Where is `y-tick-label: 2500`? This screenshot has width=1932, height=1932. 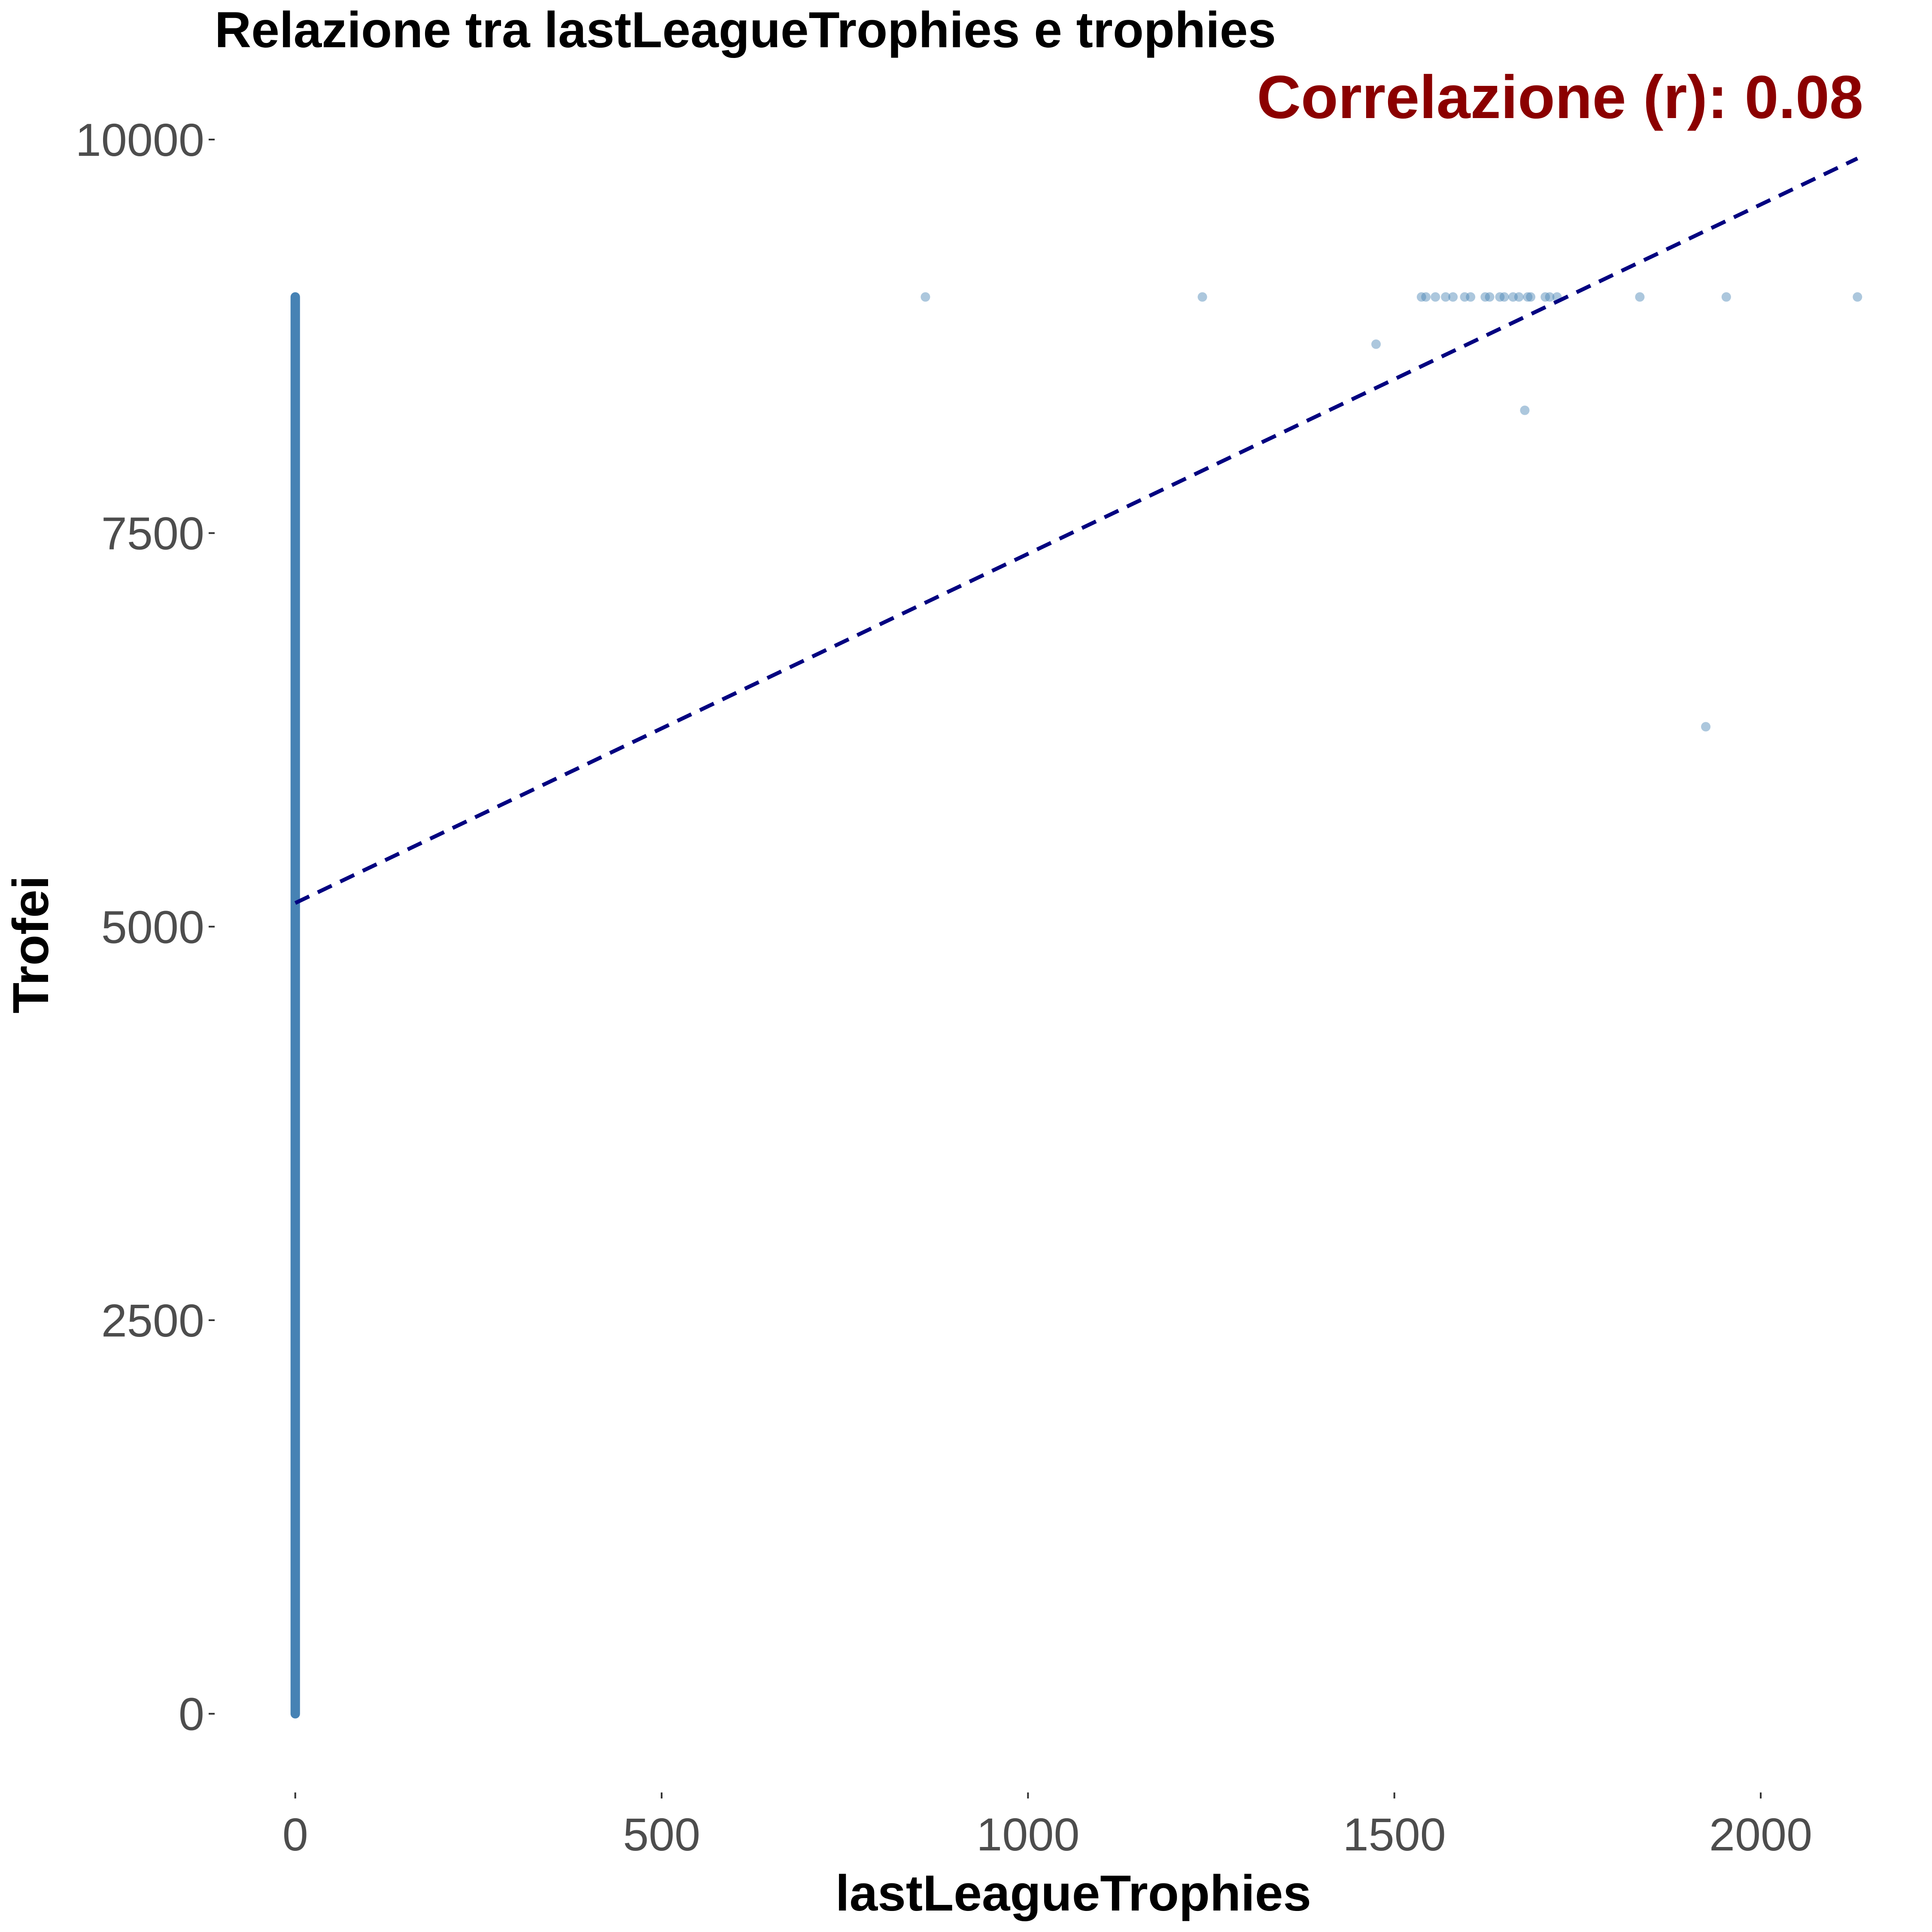
y-tick-label: 2500 is located at coordinates (153, 1320).